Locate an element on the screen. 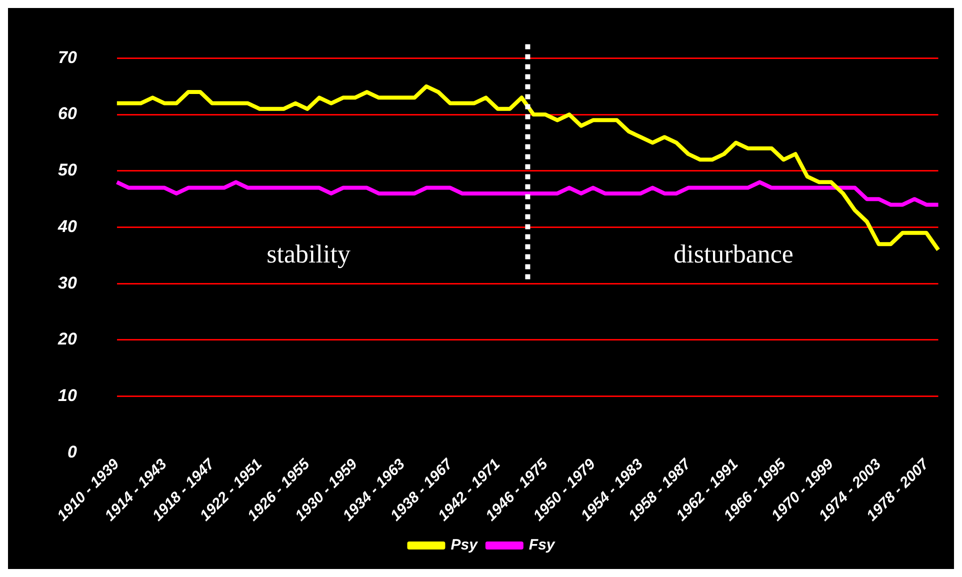 This screenshot has height=577, width=962. y-tick-label: 50 is located at coordinates (68, 170).